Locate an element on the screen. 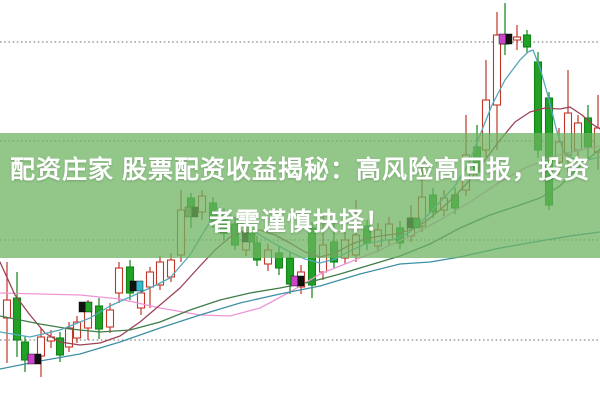  headline-line-2: 者需谨慎抉择！ is located at coordinates (299, 221).